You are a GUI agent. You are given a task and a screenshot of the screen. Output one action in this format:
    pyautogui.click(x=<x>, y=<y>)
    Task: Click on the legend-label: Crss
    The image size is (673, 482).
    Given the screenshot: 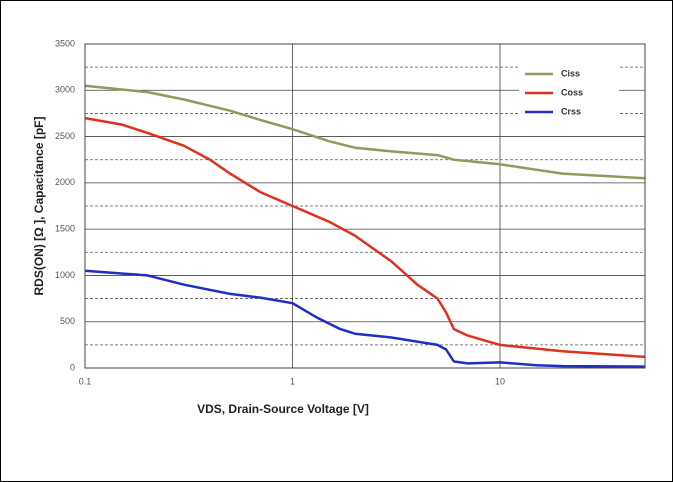 What is the action you would take?
    pyautogui.click(x=571, y=111)
    